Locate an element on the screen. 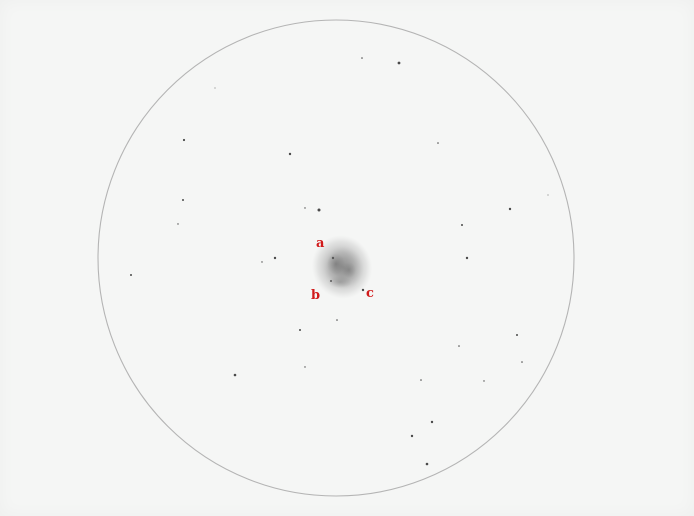 The image size is (694, 516). nebula is located at coordinates (342, 267).